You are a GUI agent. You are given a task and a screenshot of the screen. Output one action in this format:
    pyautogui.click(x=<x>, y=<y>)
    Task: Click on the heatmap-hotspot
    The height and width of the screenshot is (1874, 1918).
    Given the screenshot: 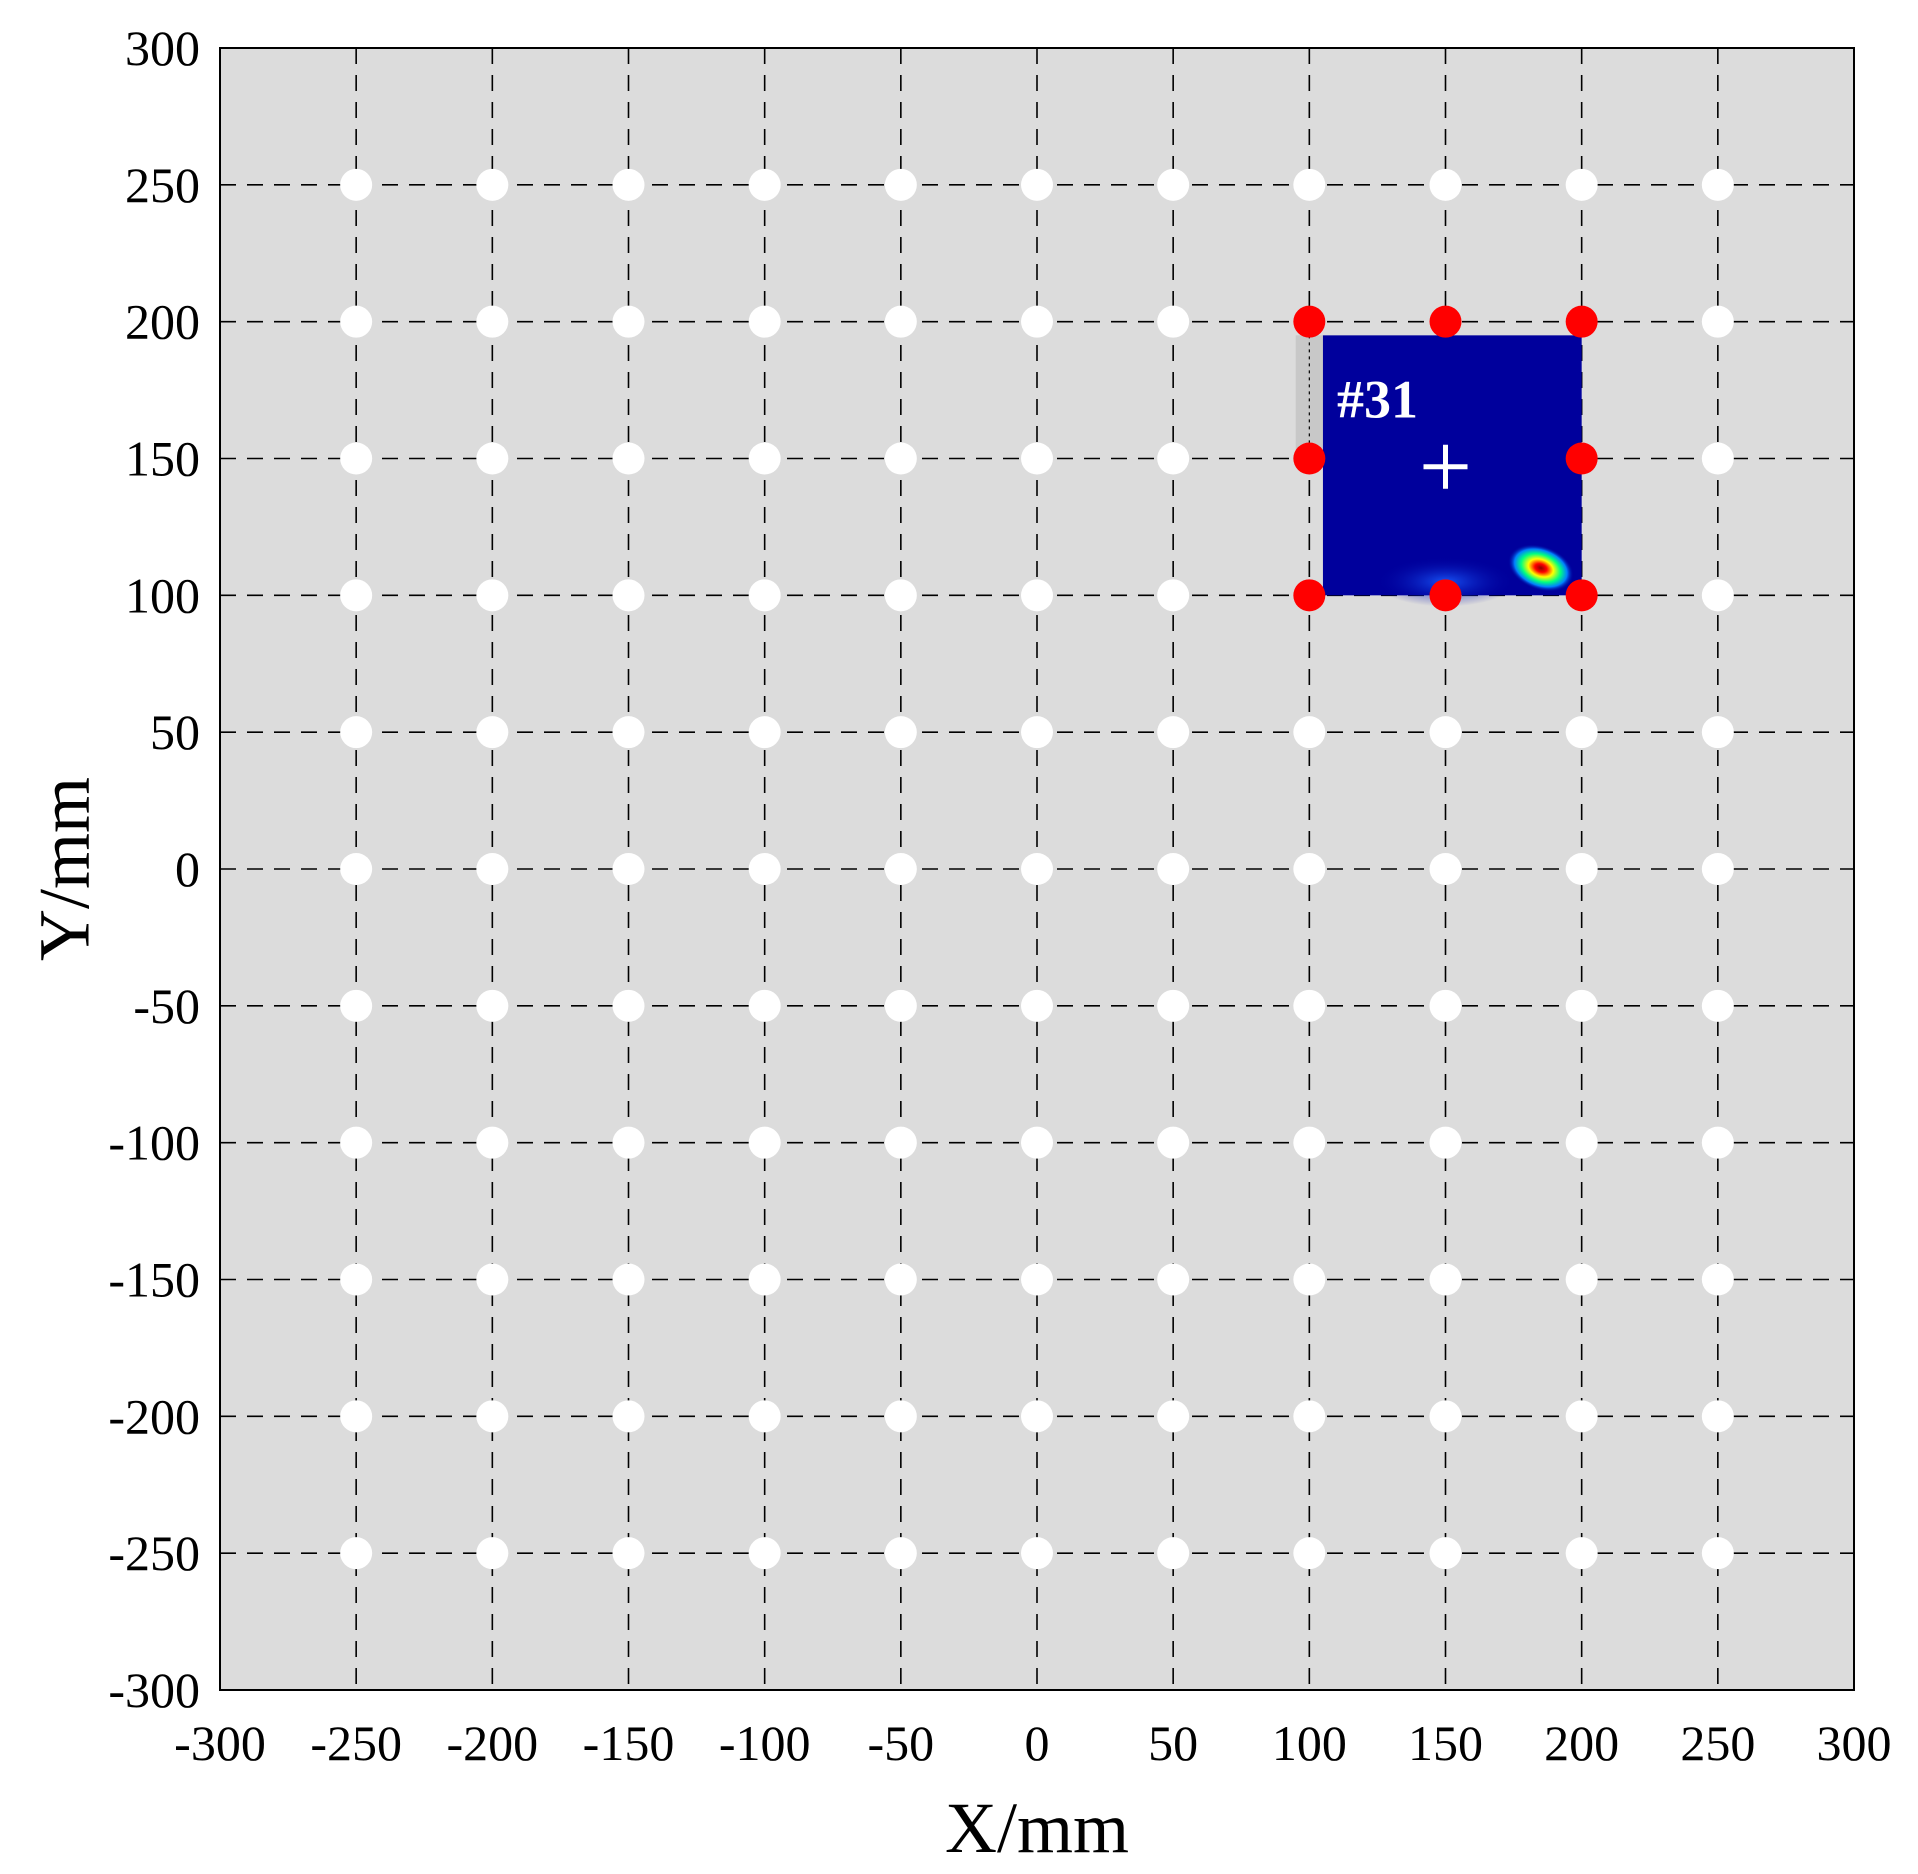 What is the action you would take?
    pyautogui.click(x=1540, y=568)
    